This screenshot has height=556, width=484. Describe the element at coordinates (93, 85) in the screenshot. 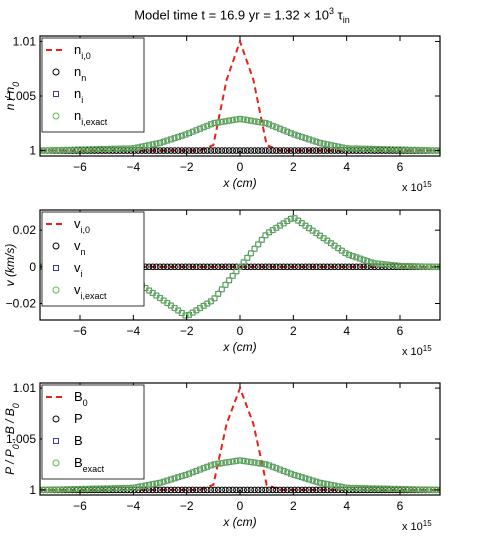

I see `legend: ni,0 nn ni ni,exact` at that location.